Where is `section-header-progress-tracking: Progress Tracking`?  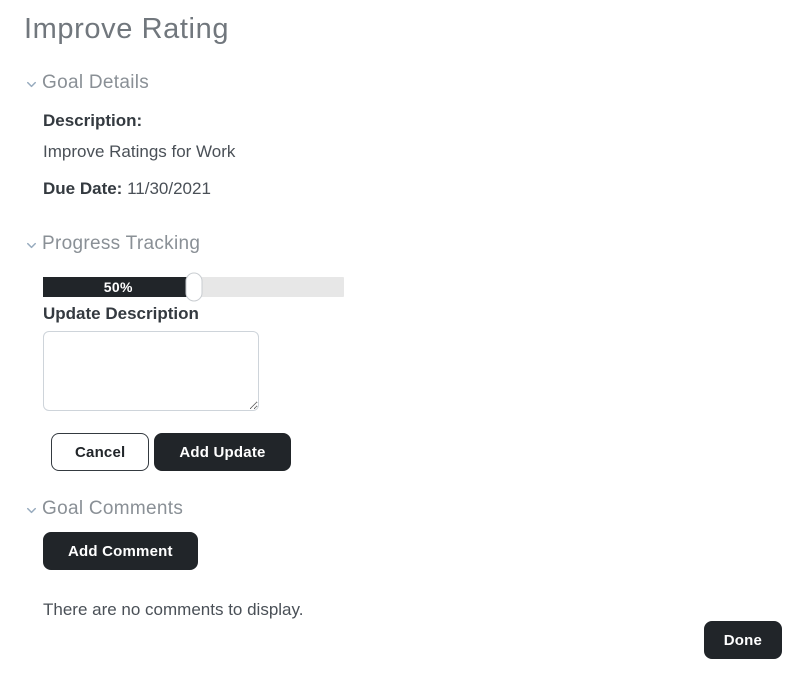 section-header-progress-tracking: Progress Tracking is located at coordinates (401, 244).